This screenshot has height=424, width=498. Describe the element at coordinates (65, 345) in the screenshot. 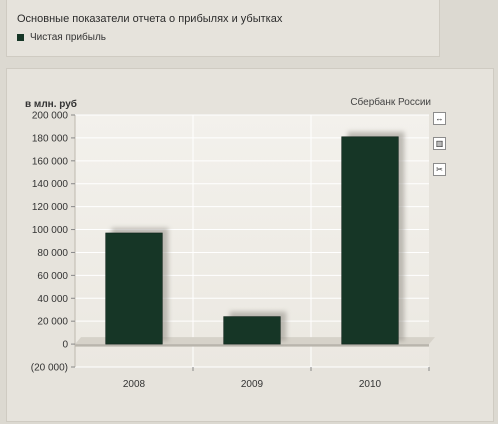

I see `y-tick-label: 0` at that location.